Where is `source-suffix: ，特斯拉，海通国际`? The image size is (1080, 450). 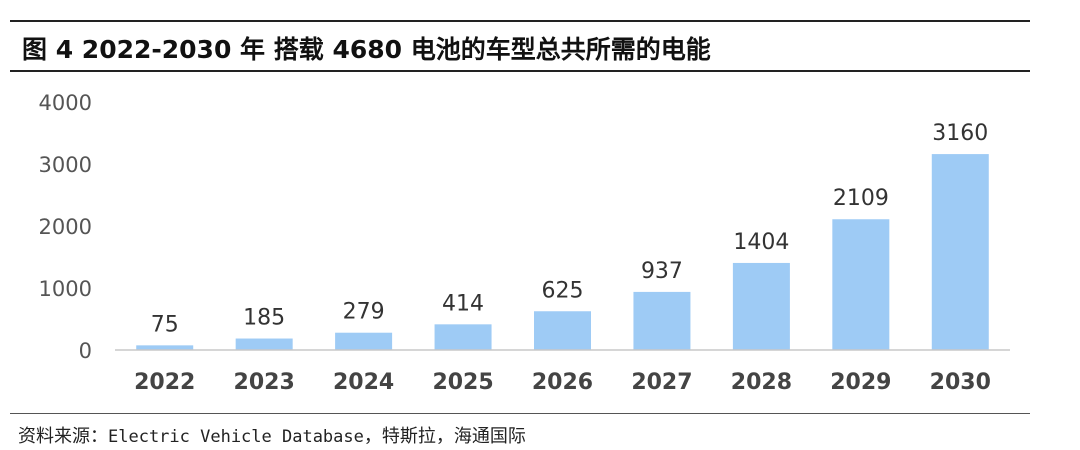 source-suffix: ，特斯拉，海通国际 is located at coordinates (444, 436).